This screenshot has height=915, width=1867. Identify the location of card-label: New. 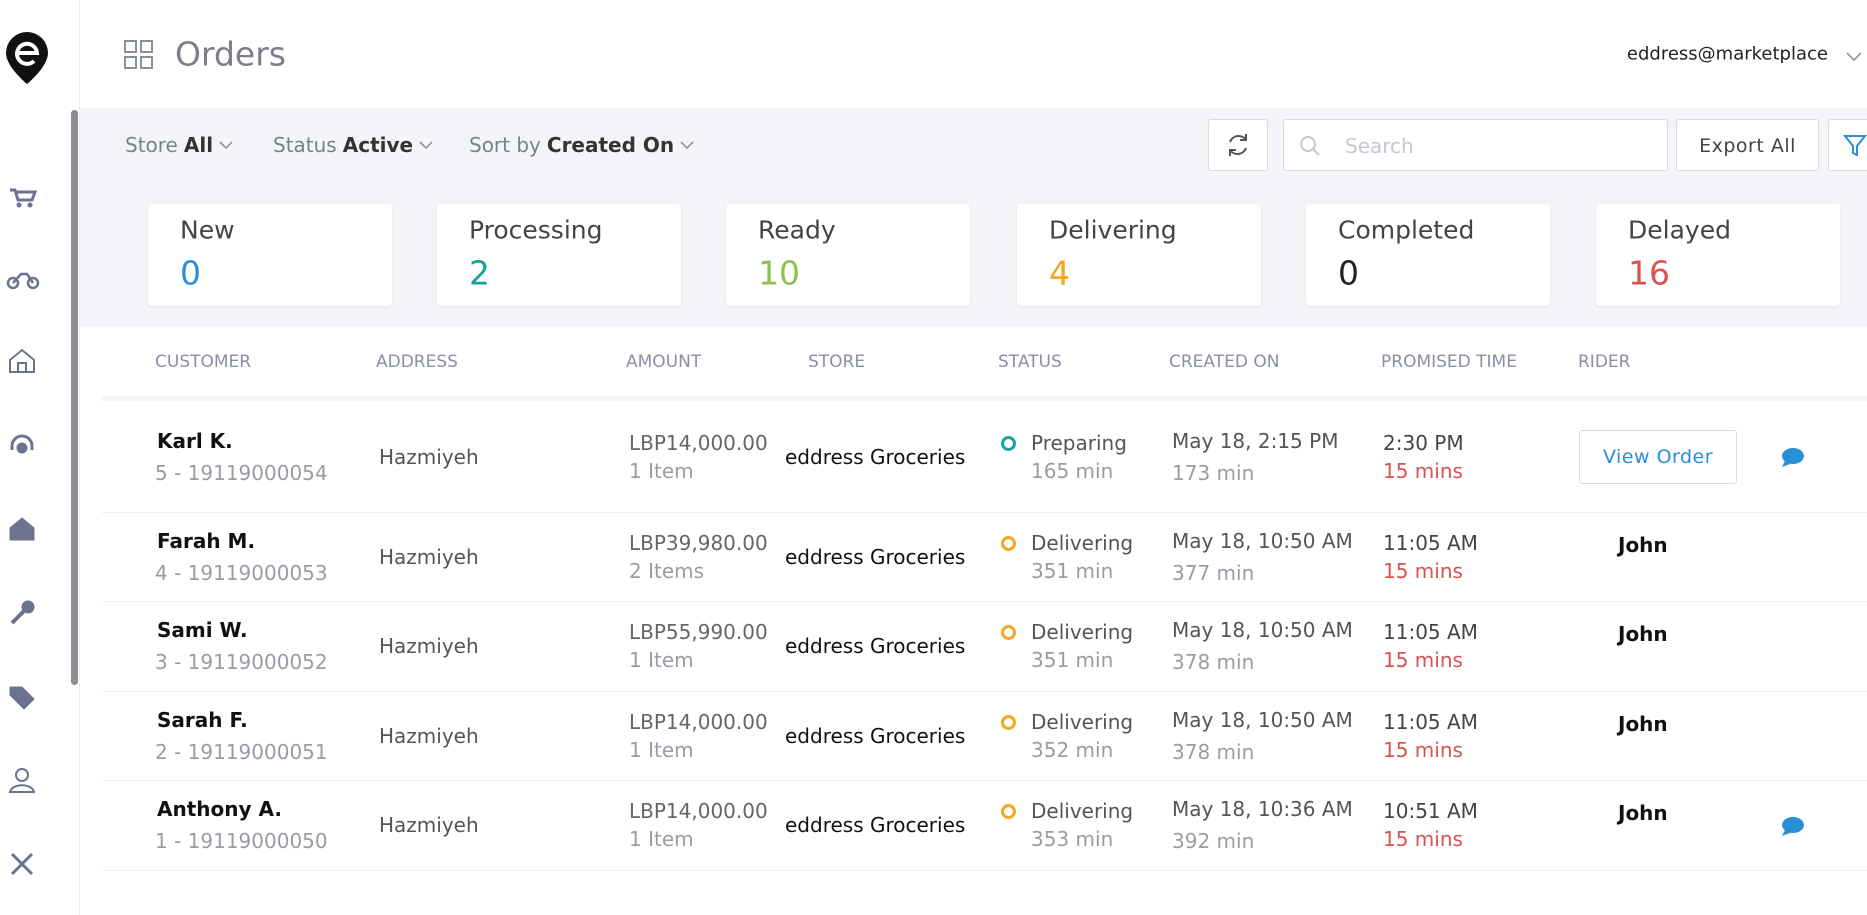
(207, 230).